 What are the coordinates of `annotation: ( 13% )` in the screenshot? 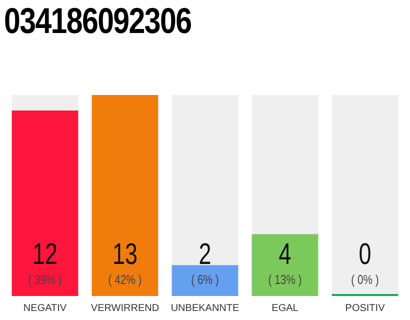 It's located at (285, 280).